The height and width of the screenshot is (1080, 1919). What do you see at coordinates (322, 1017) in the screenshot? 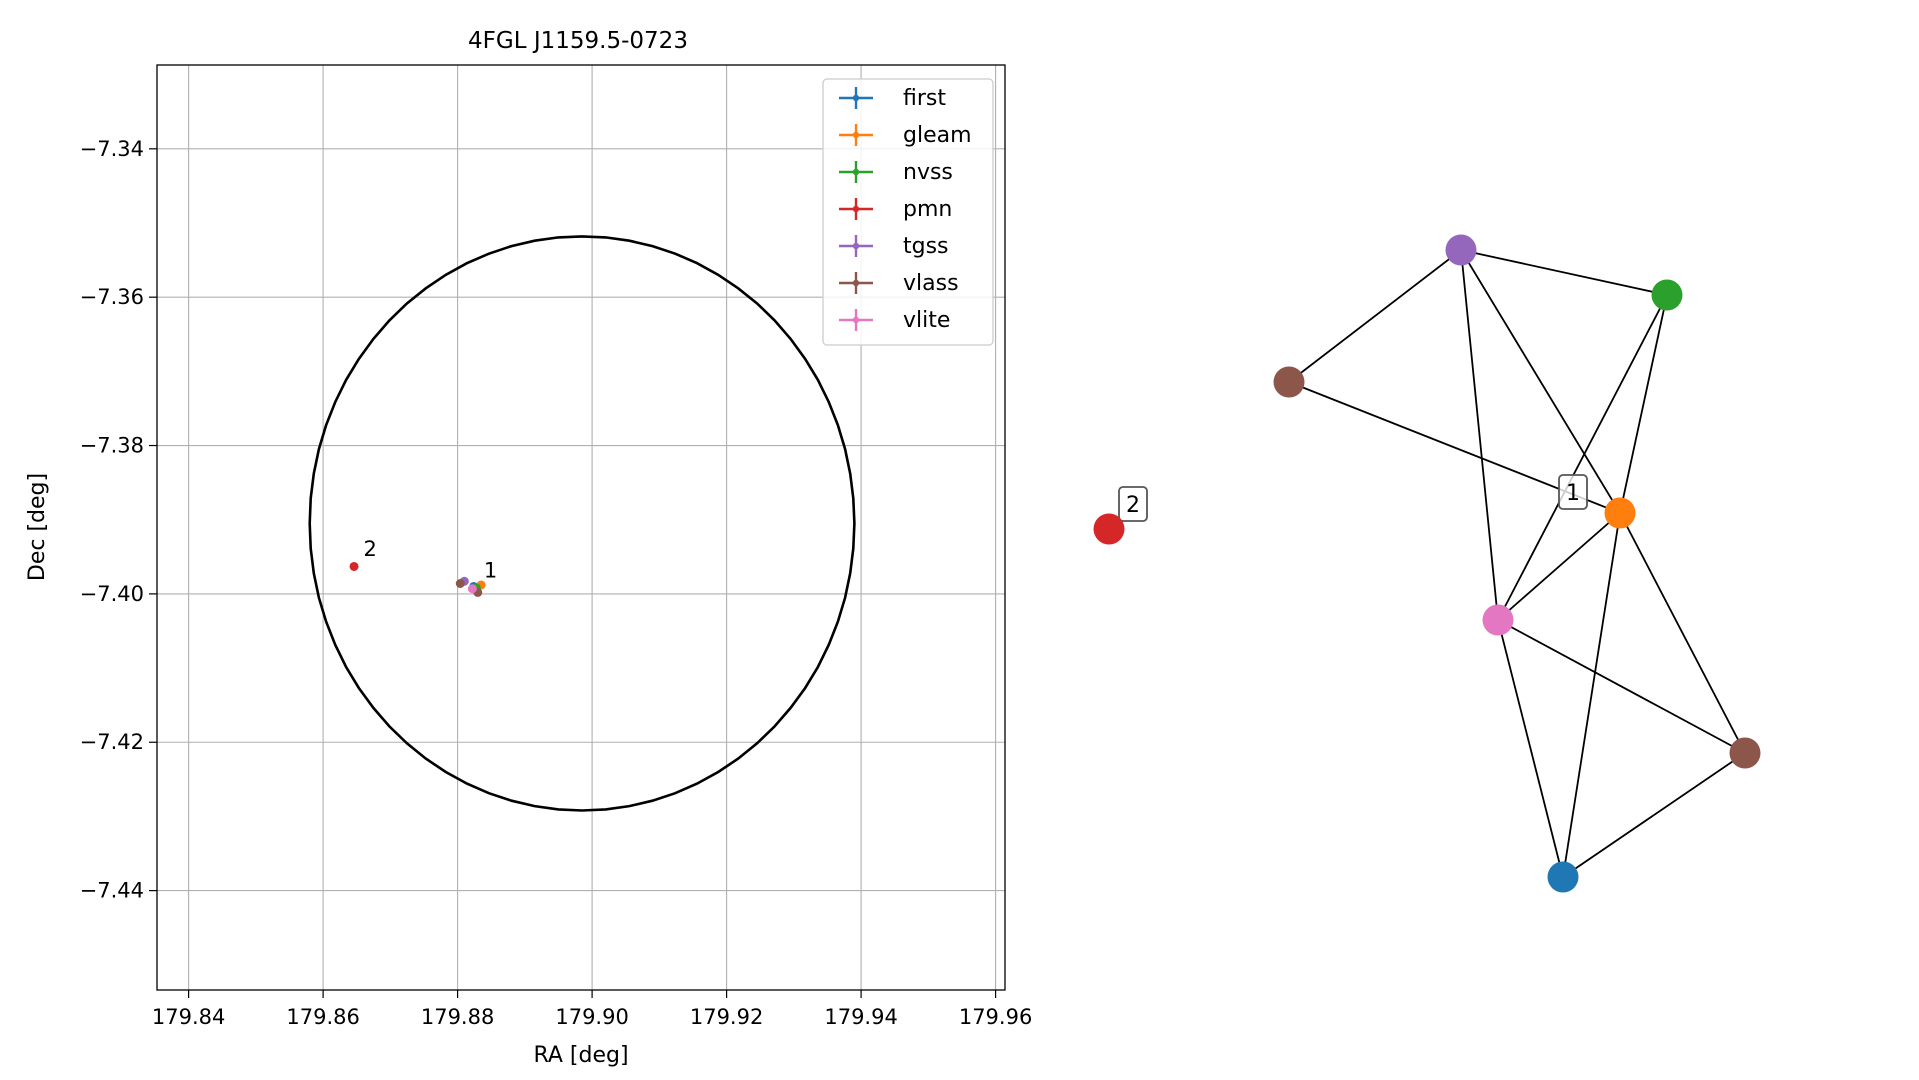
I see `x-tick-label: 179.86` at bounding box center [322, 1017].